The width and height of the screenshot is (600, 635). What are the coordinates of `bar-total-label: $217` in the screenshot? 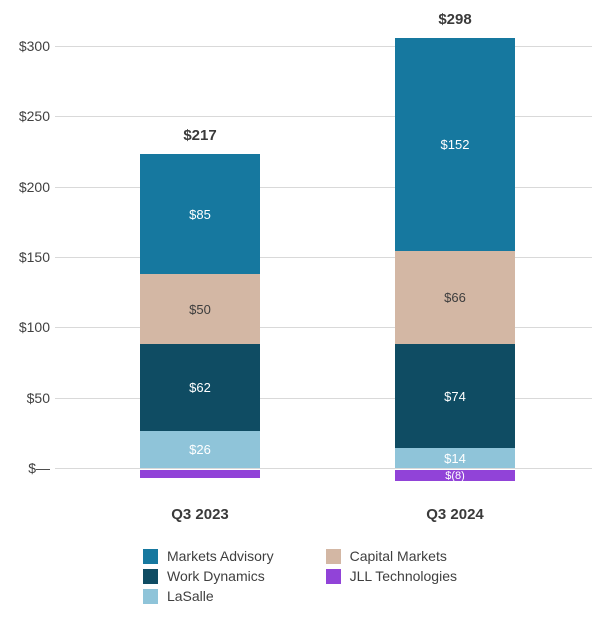 It's located at (200, 136).